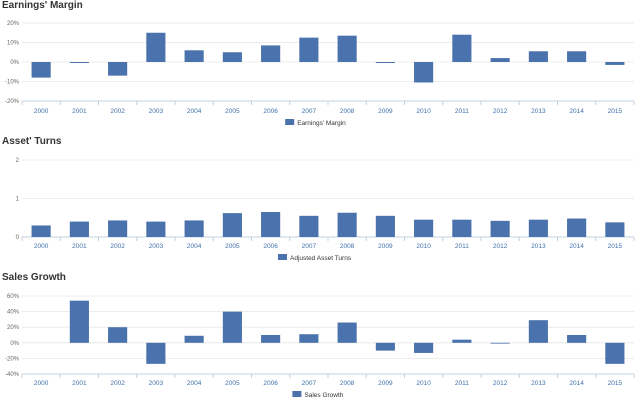  What do you see at coordinates (13, 297) in the screenshot?
I see `y-tick-label: 60%` at bounding box center [13, 297].